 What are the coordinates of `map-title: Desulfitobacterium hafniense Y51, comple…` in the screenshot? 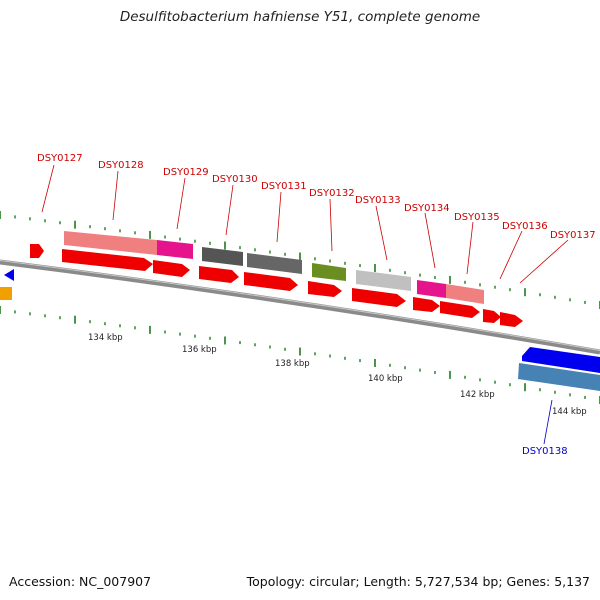 It's located at (300, 17).